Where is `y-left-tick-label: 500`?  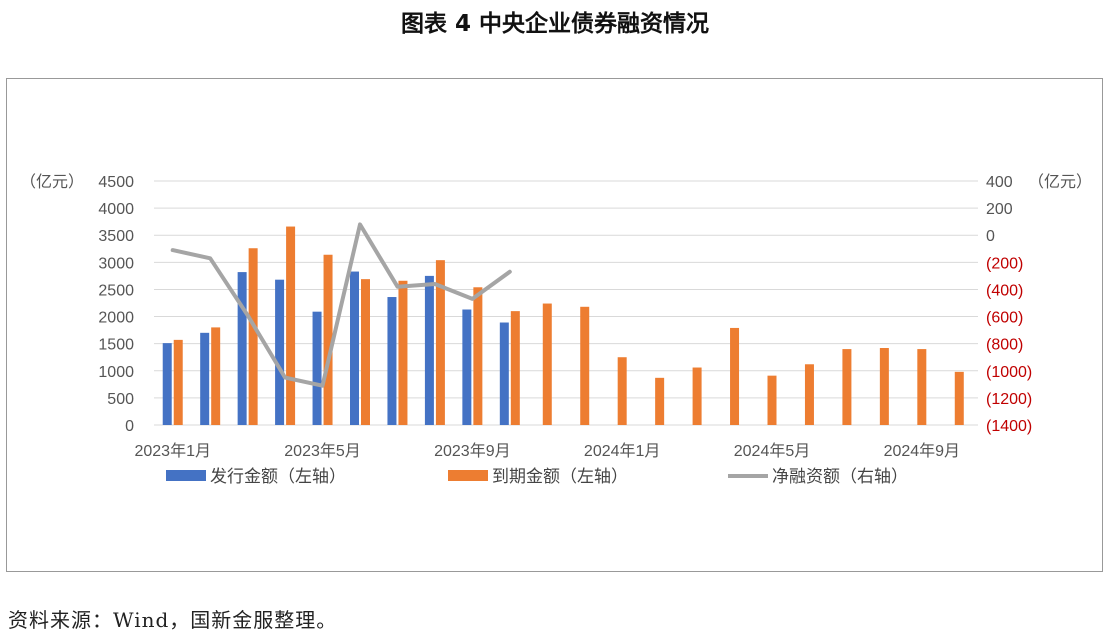 y-left-tick-label: 500 is located at coordinates (120, 399).